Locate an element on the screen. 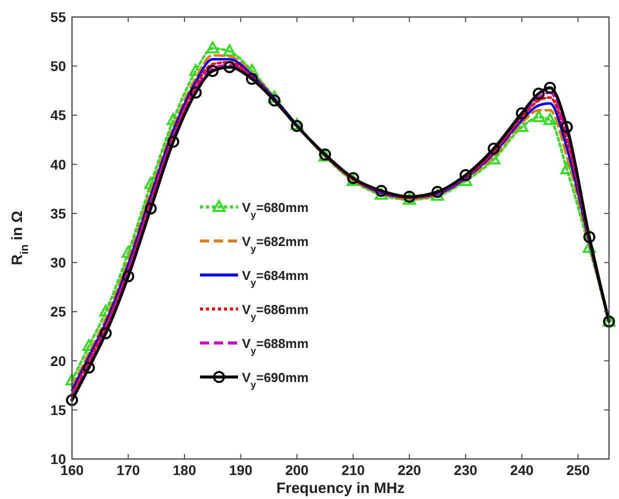 Image resolution: width=619 pixels, height=499 pixels. x-tick-label: 200 is located at coordinates (297, 470).